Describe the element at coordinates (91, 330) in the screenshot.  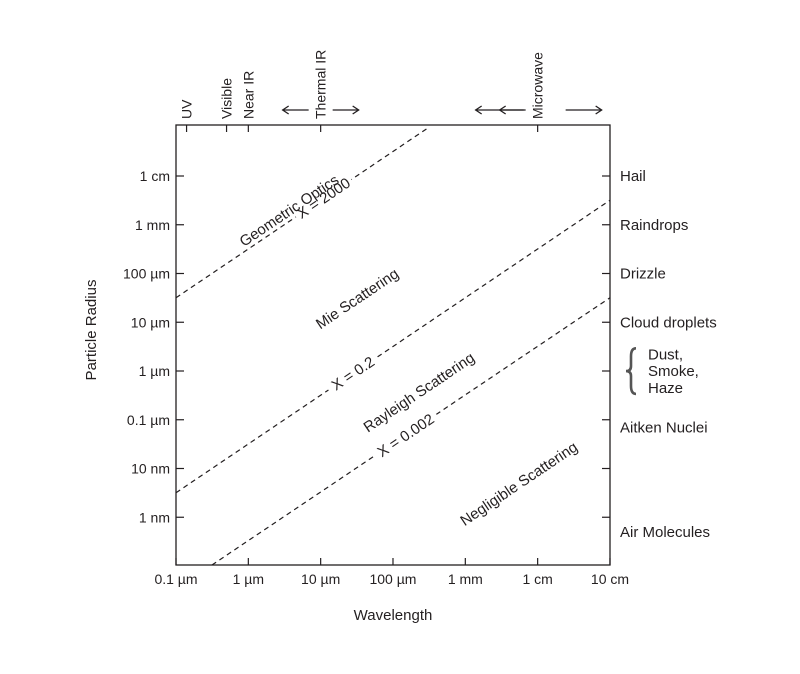
I see `y-axis-title: Particle Radius` at that location.